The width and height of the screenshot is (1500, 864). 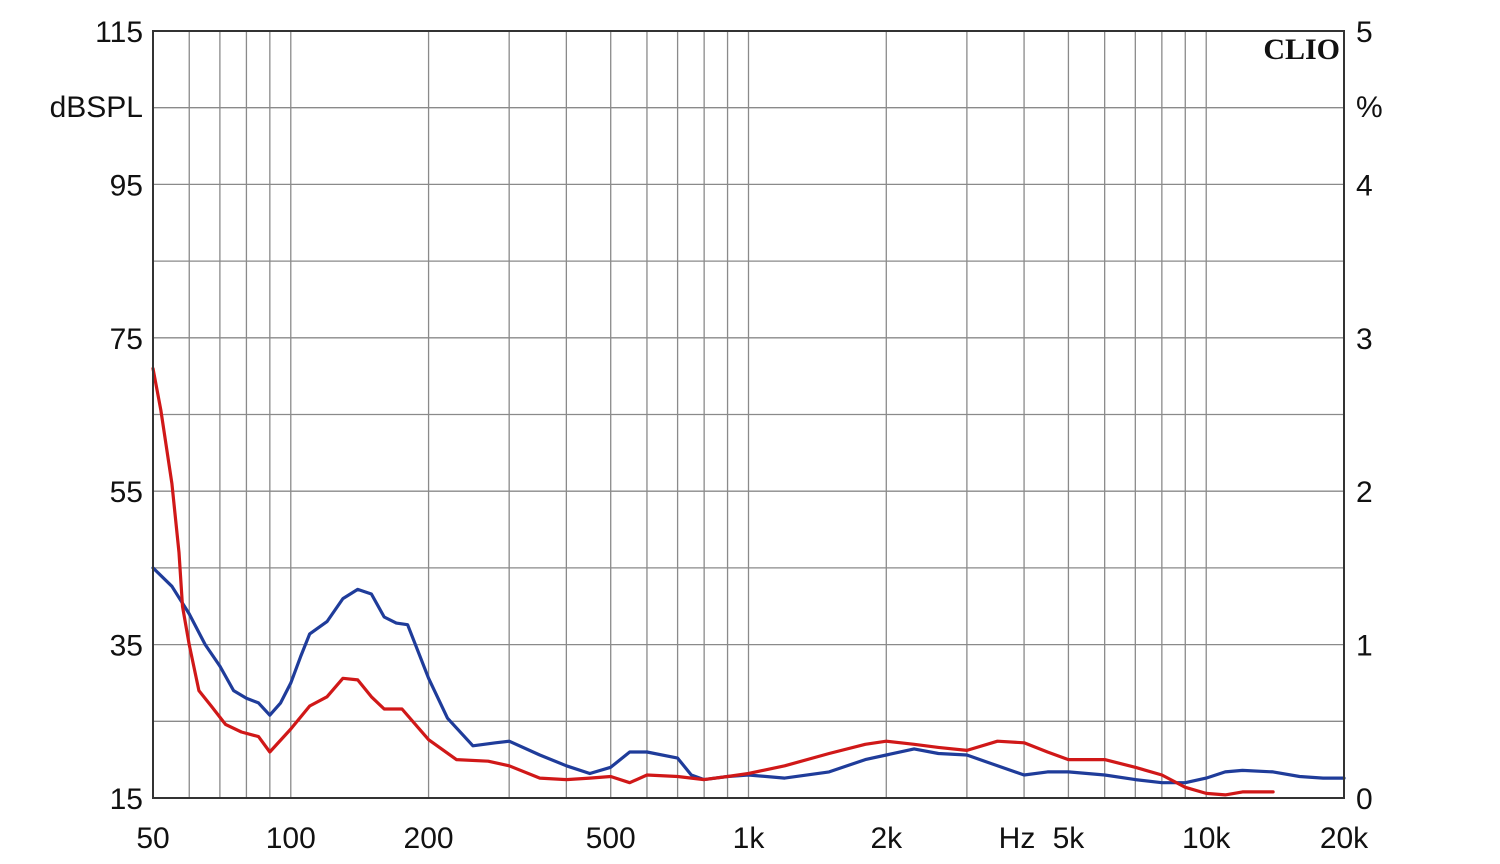 What do you see at coordinates (1369, 107) in the screenshot?
I see `y-right-axis-label: %` at bounding box center [1369, 107].